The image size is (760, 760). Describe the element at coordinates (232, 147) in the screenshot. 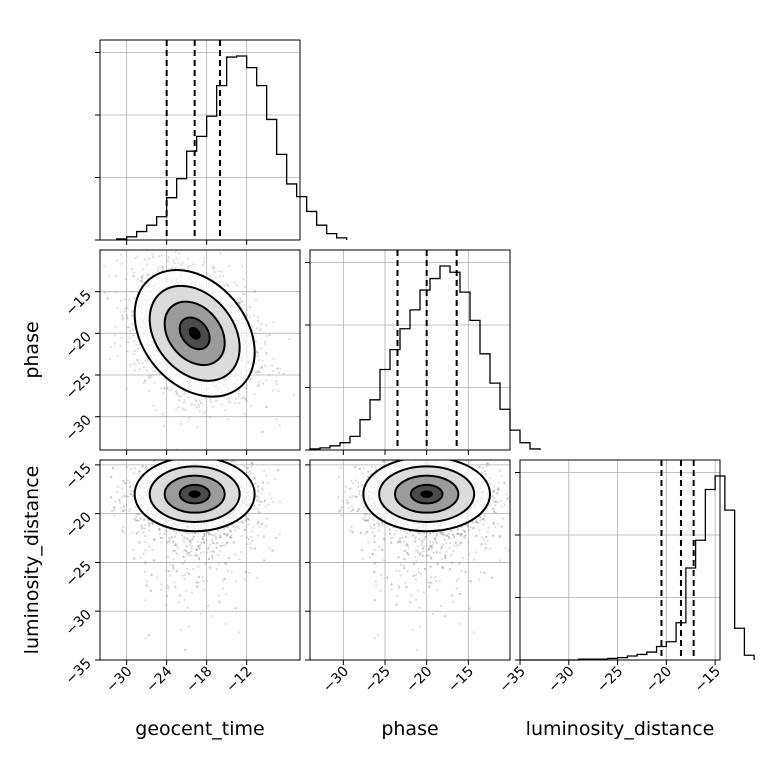

I see `histogram-step` at that location.